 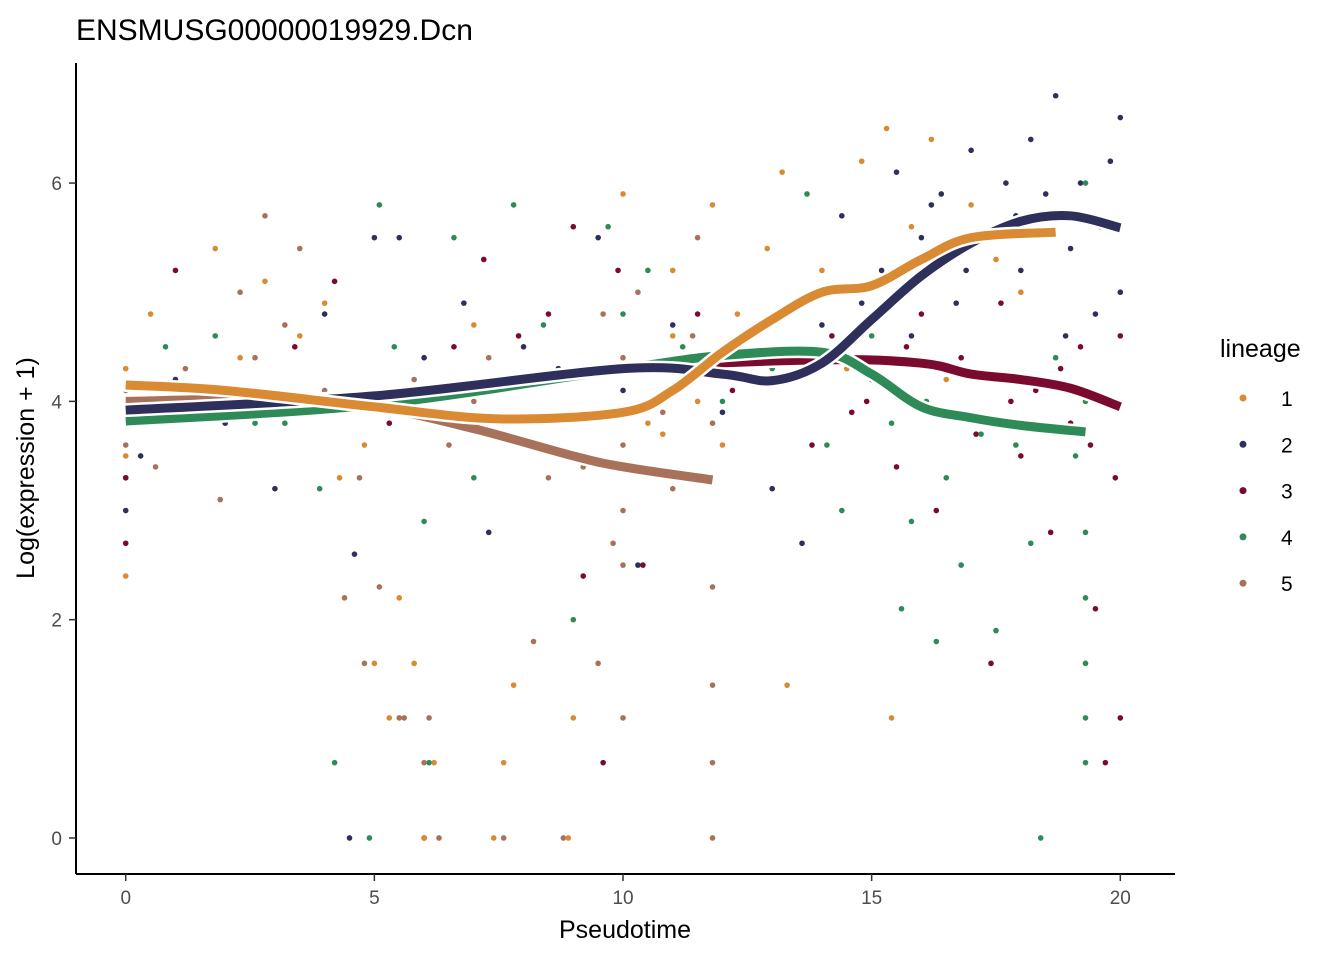 I want to click on y-tick-label: 6, so click(x=56, y=184).